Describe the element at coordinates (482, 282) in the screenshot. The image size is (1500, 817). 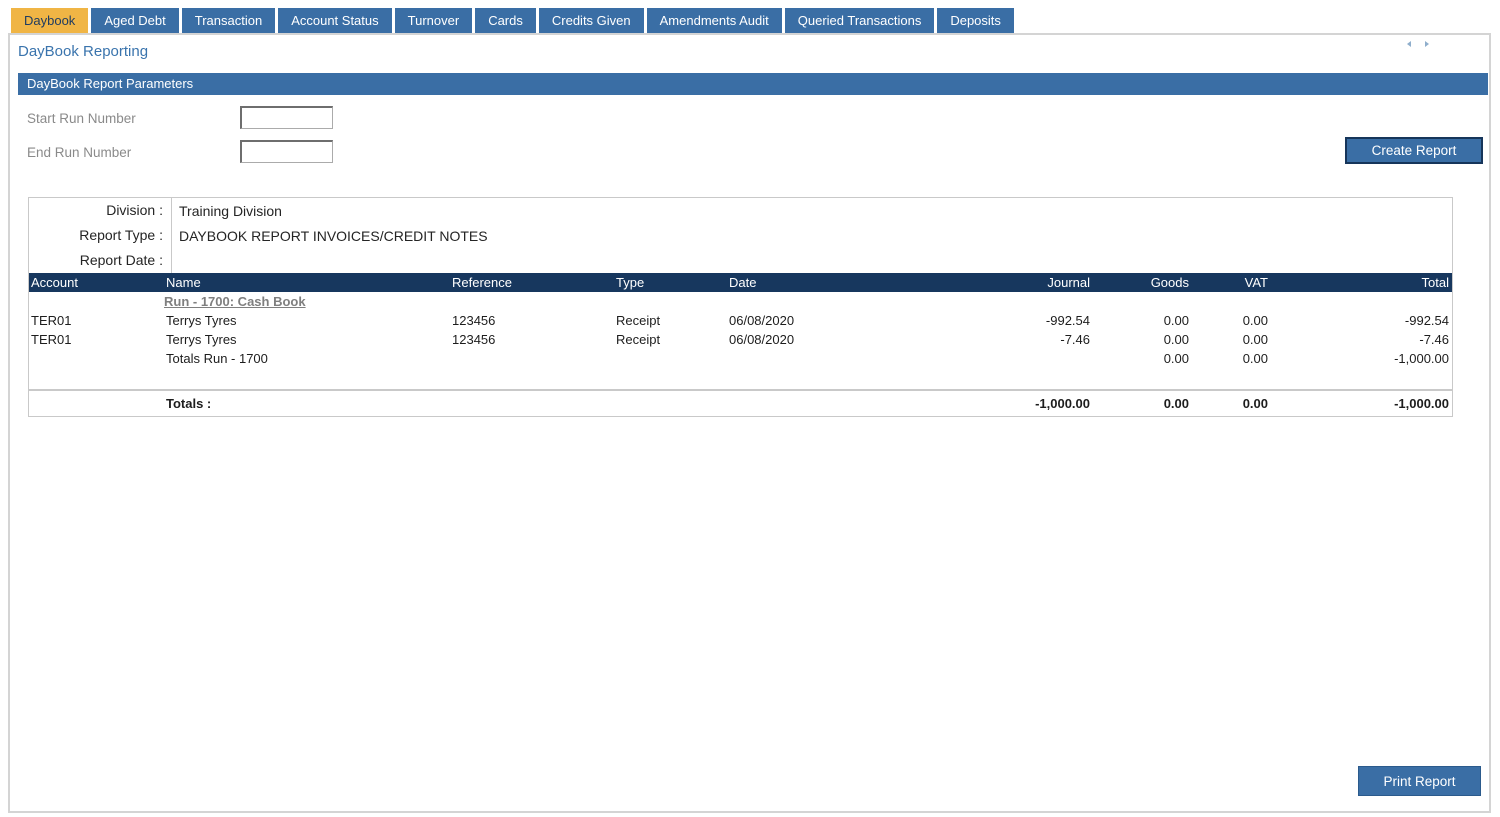
I see `column-header-reference: Reference` at that location.